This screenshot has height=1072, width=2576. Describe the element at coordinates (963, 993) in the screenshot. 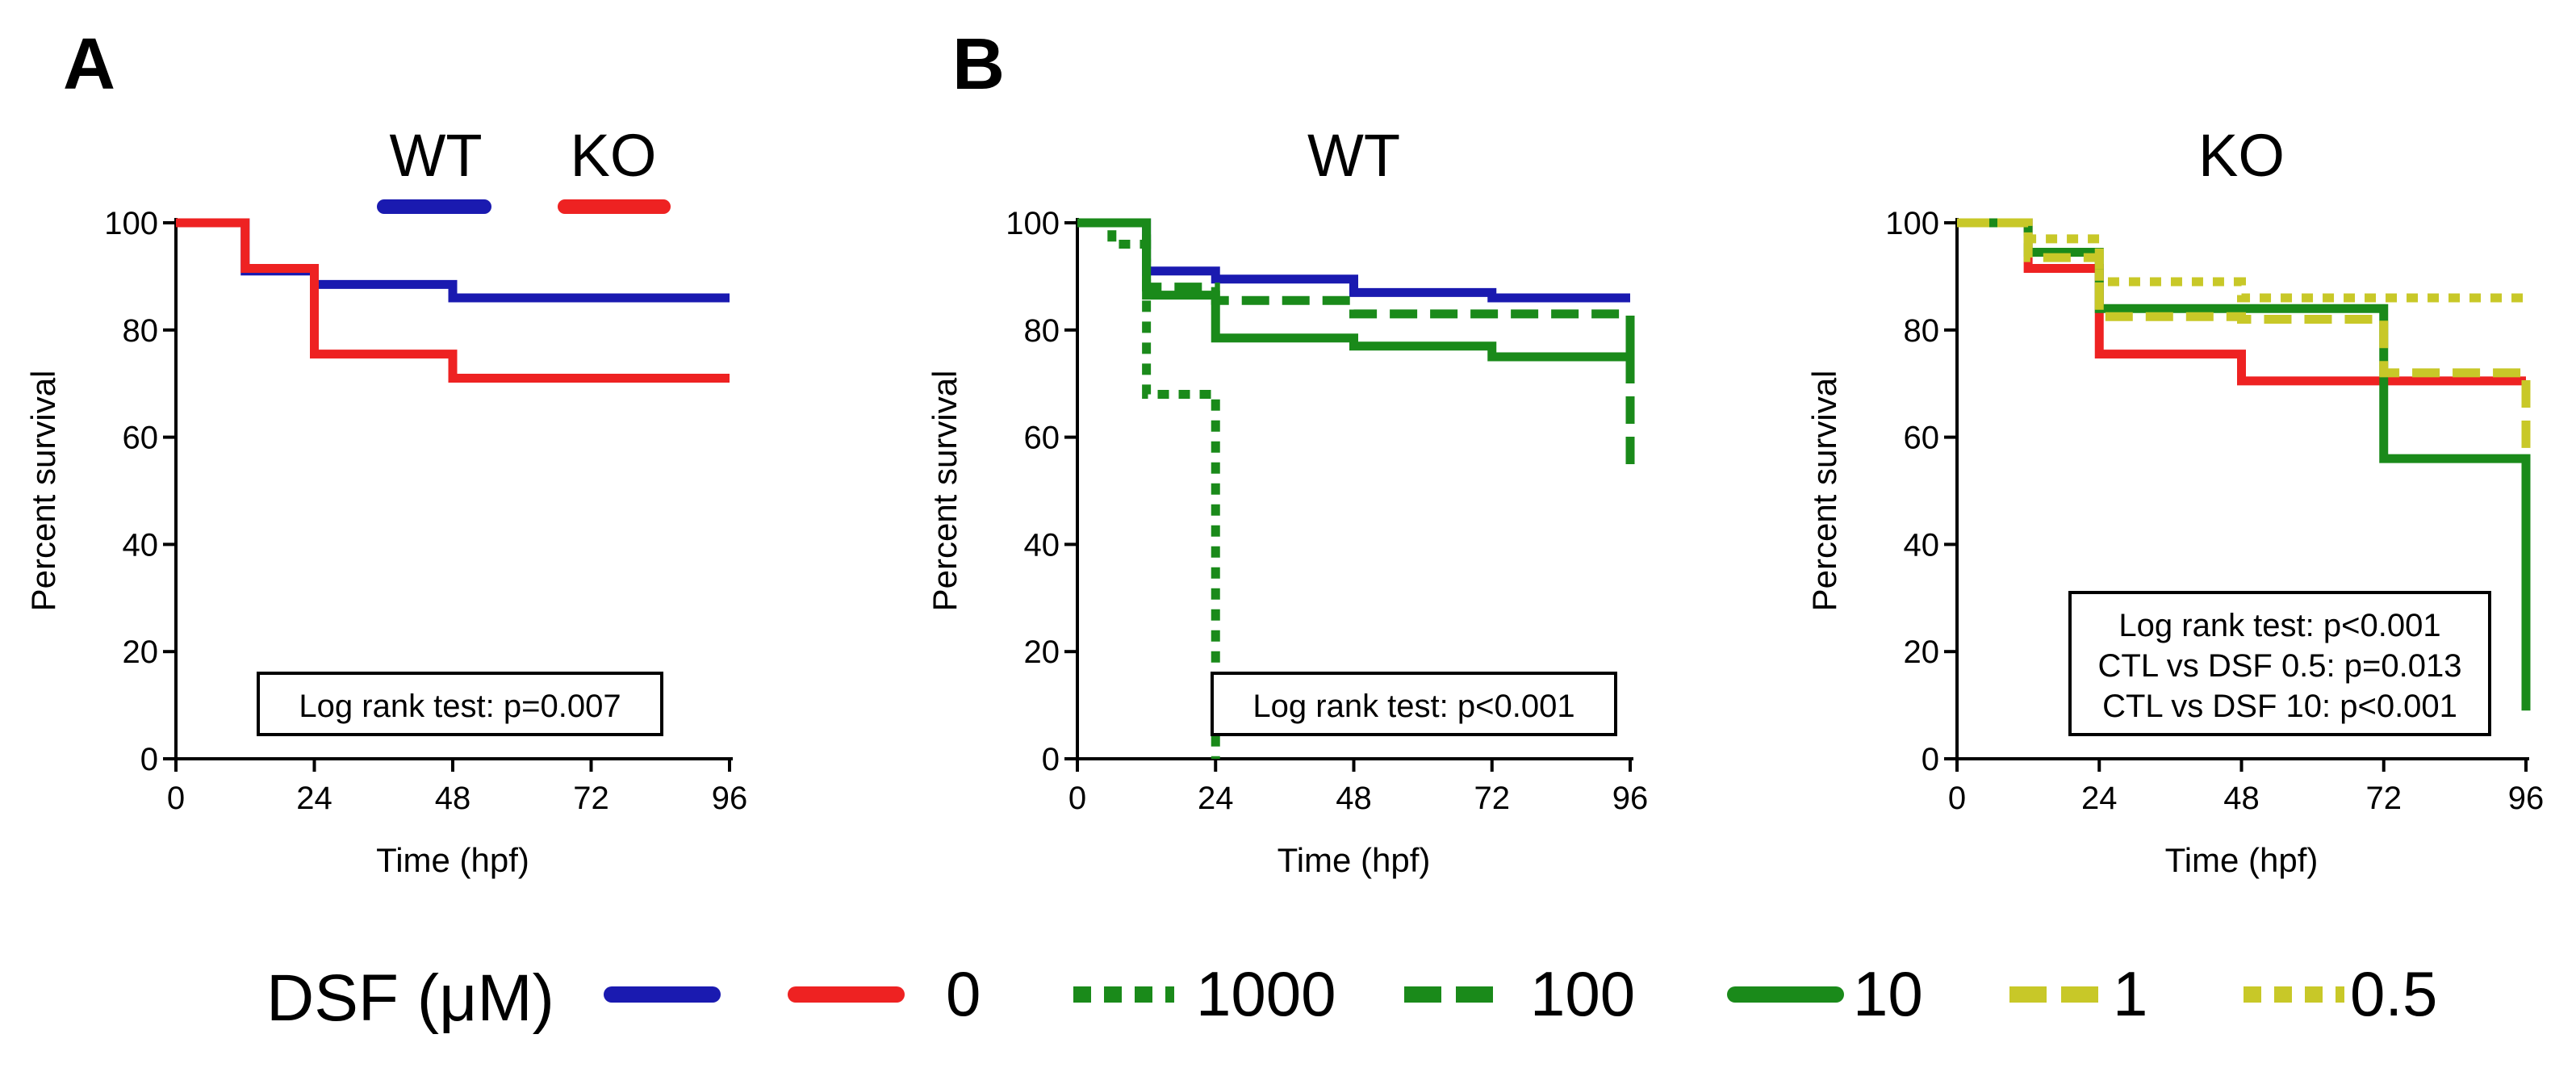

I see `legend-label: 0` at that location.